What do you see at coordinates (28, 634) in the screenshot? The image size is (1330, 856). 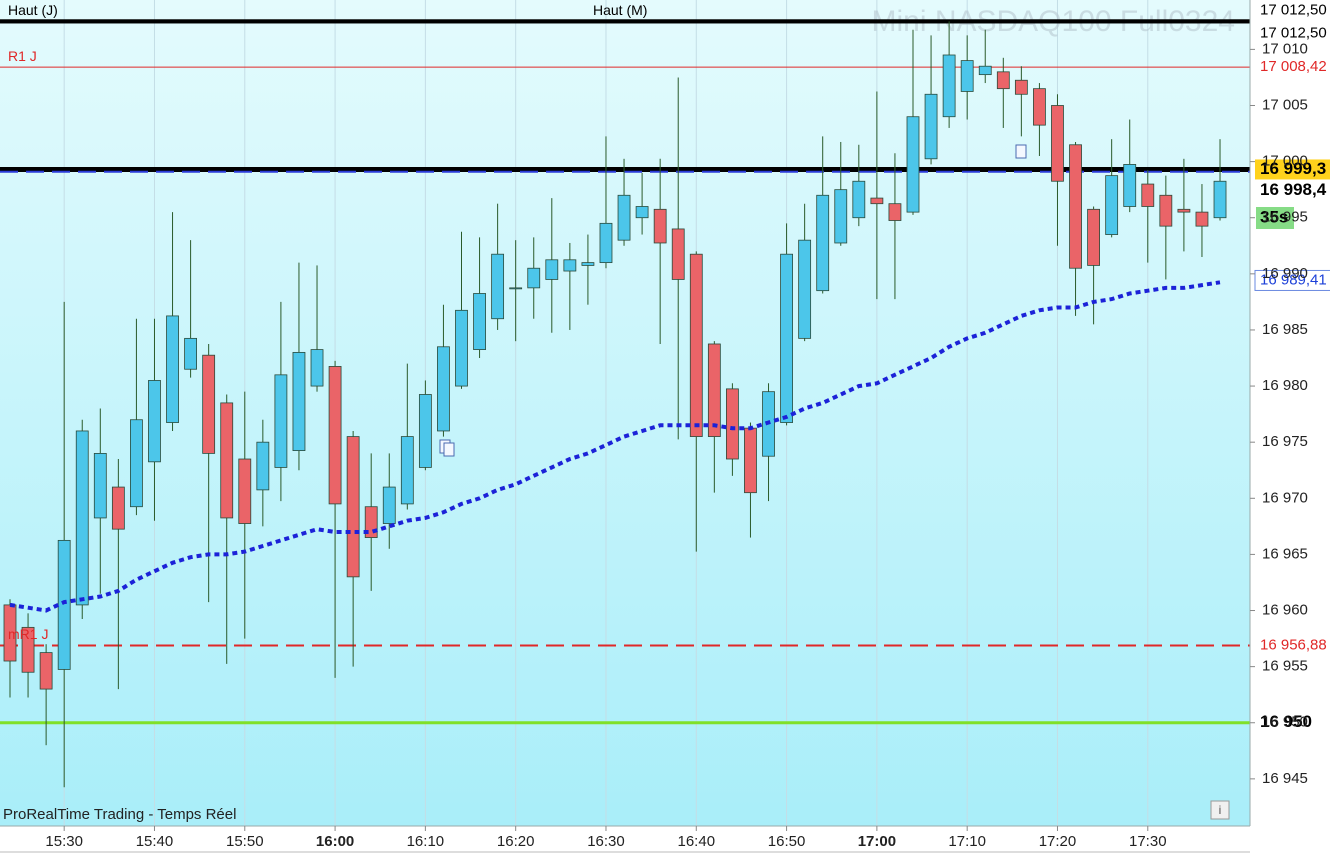 I see `level-name: mR1 J` at bounding box center [28, 634].